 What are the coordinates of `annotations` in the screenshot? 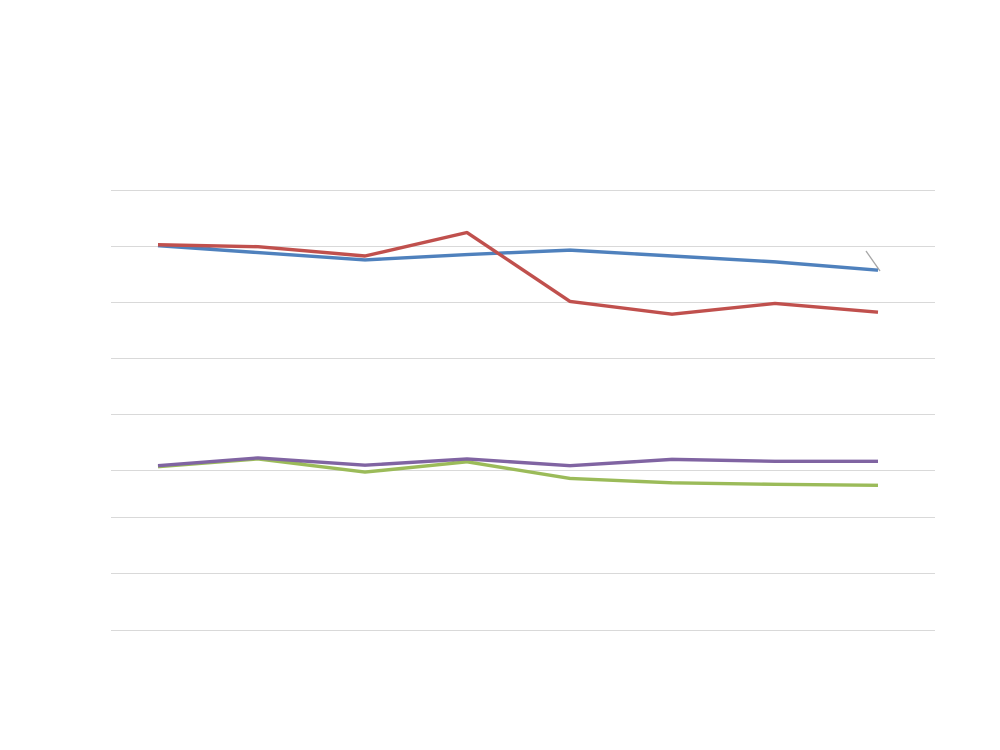 It's located at (873, 261).